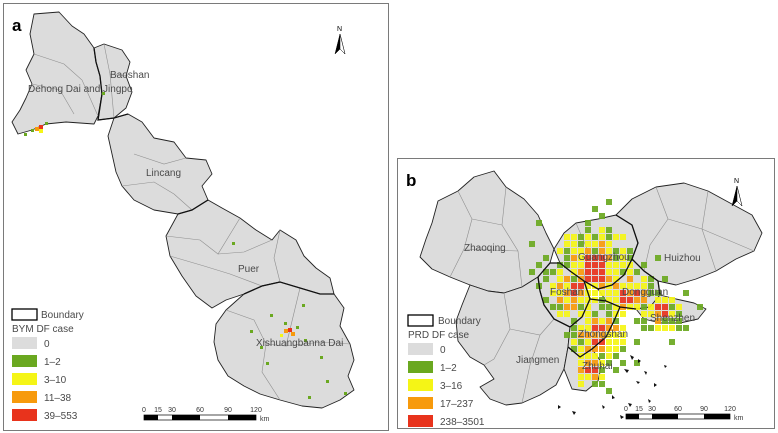  I want to click on north-label: N, so click(736, 181).